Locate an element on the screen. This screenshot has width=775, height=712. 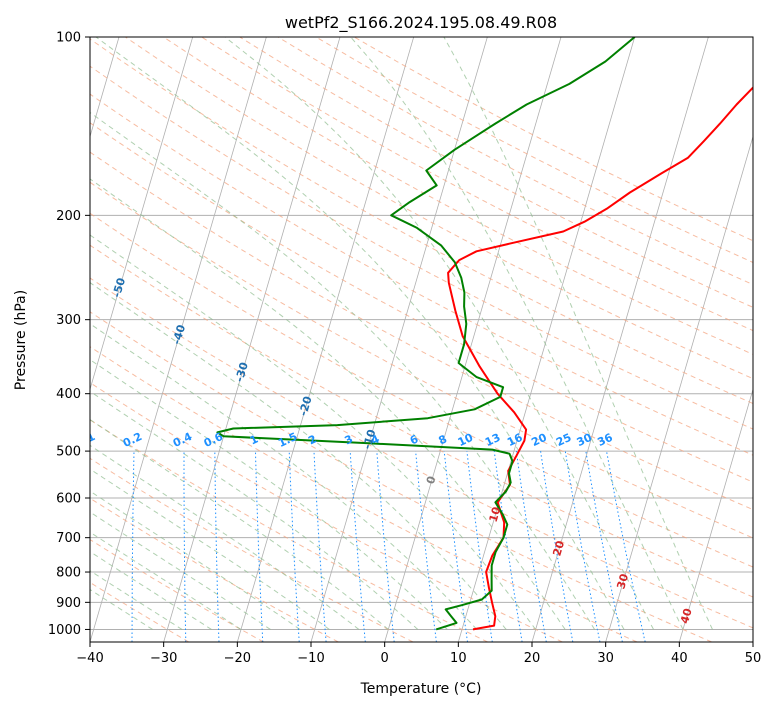
mixing-ratio-label: 10 is located at coordinates (466, 440).